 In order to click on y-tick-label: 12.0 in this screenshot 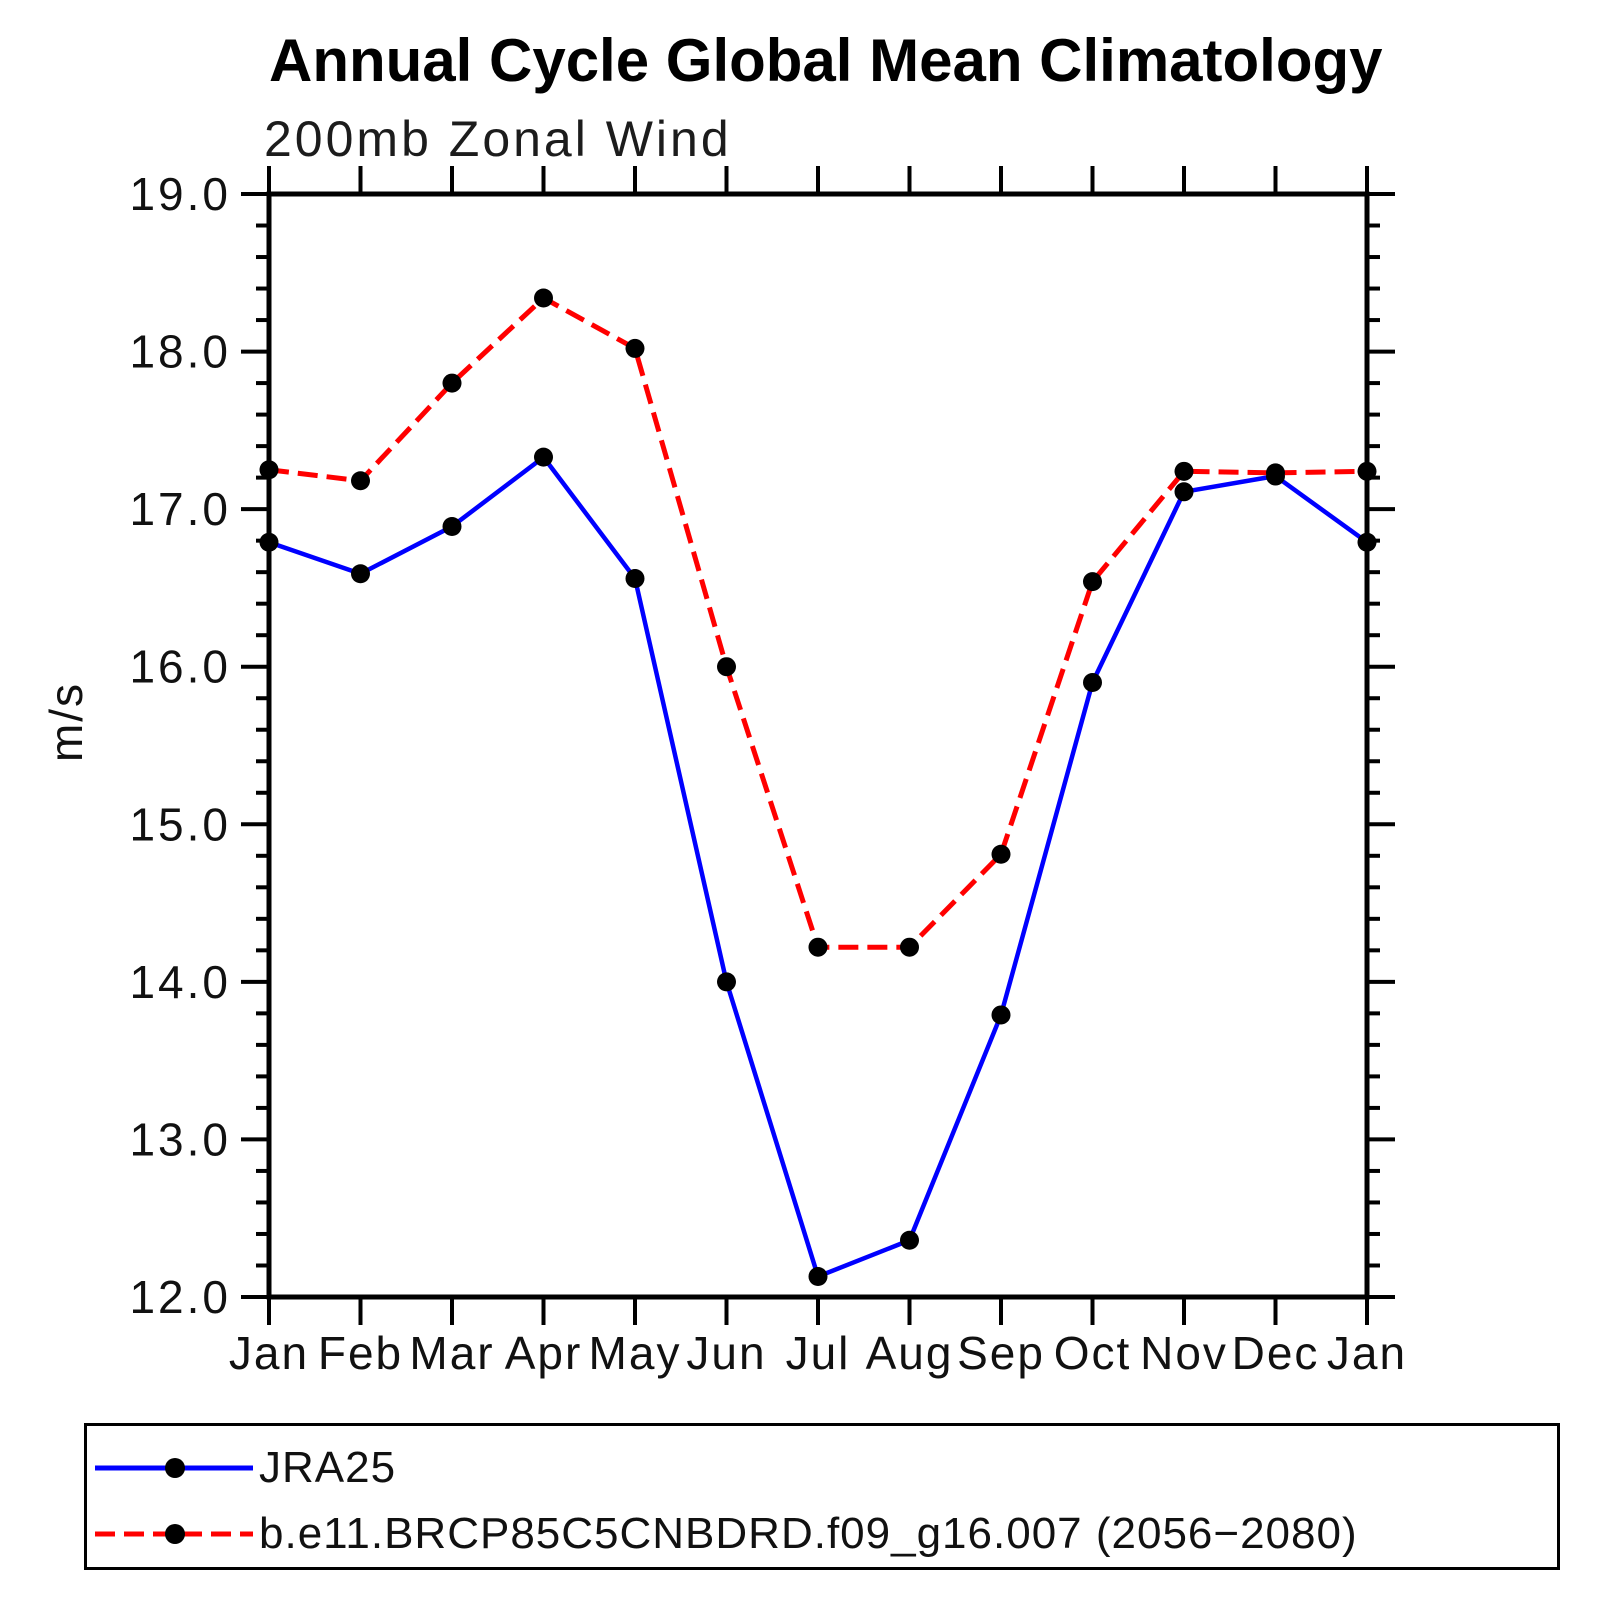, I will do `click(180, 1297)`.